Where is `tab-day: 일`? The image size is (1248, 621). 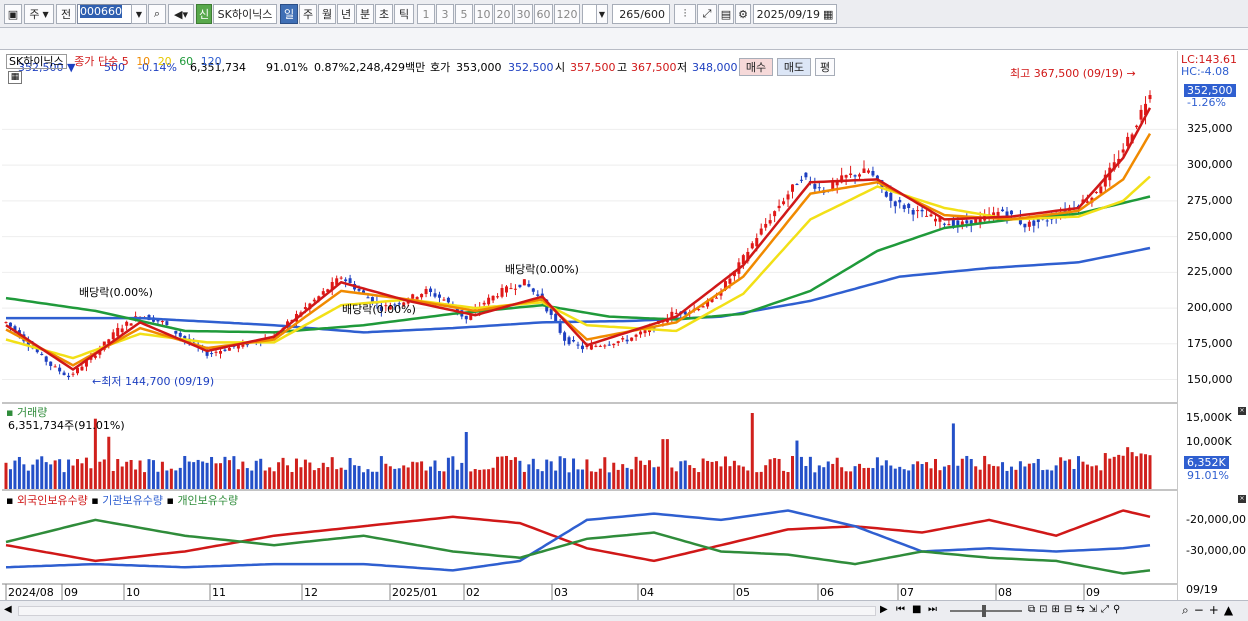
tab-day: 일 is located at coordinates (289, 14).